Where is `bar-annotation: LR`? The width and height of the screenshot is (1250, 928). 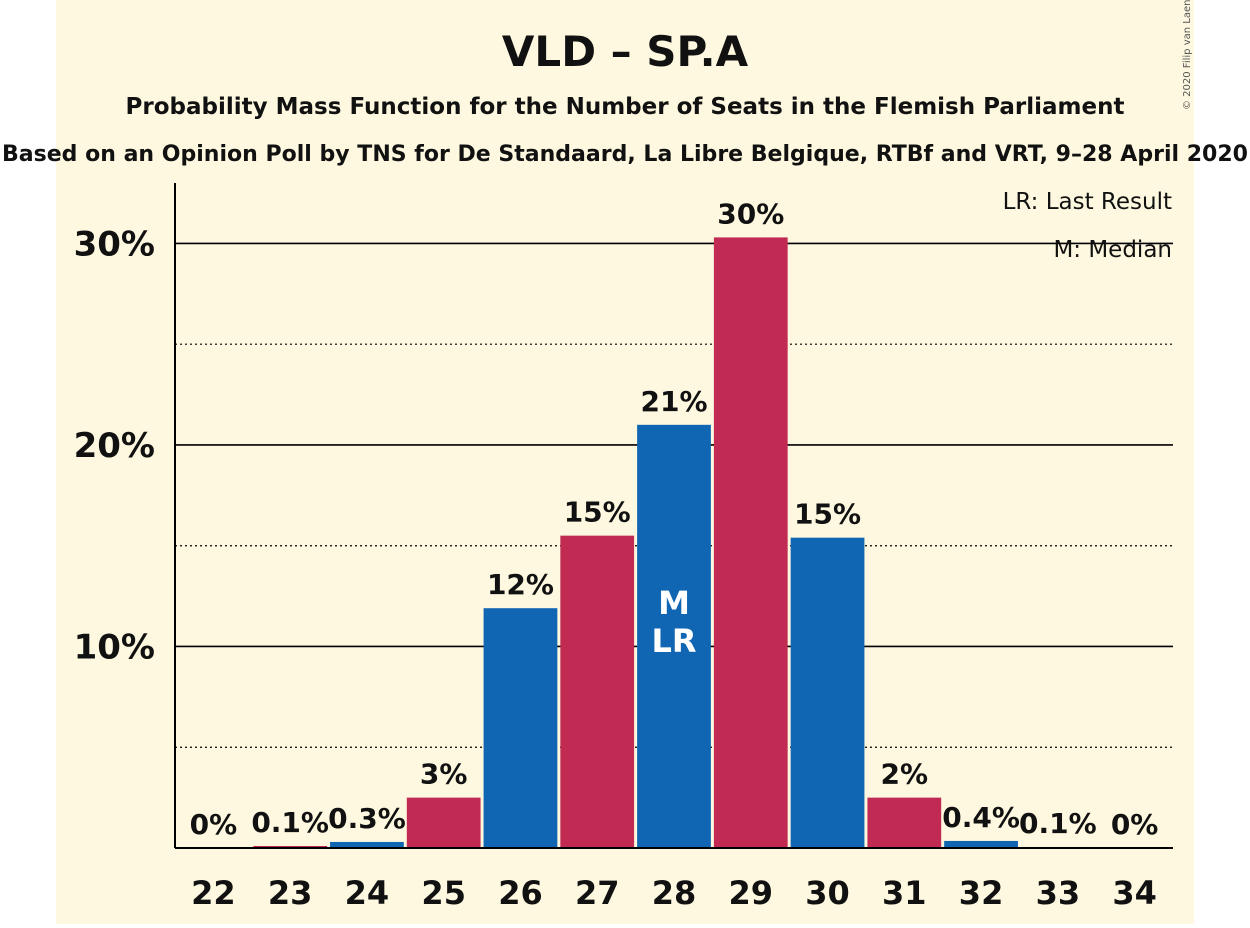
bar-annotation: LR is located at coordinates (673, 641).